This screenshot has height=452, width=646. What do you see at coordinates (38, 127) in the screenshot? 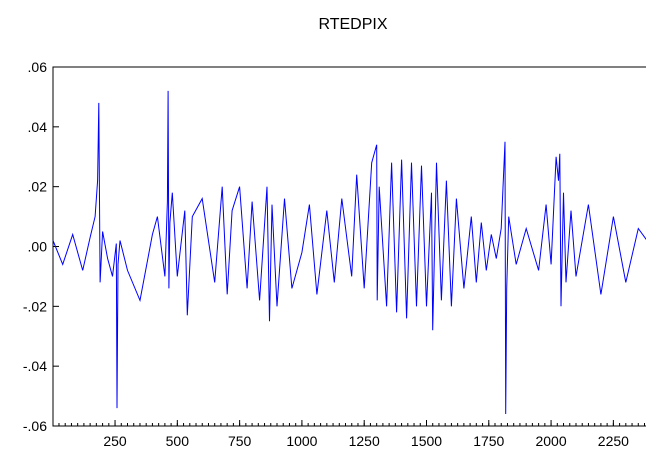
I see `y-tick-label: .04` at bounding box center [38, 127].